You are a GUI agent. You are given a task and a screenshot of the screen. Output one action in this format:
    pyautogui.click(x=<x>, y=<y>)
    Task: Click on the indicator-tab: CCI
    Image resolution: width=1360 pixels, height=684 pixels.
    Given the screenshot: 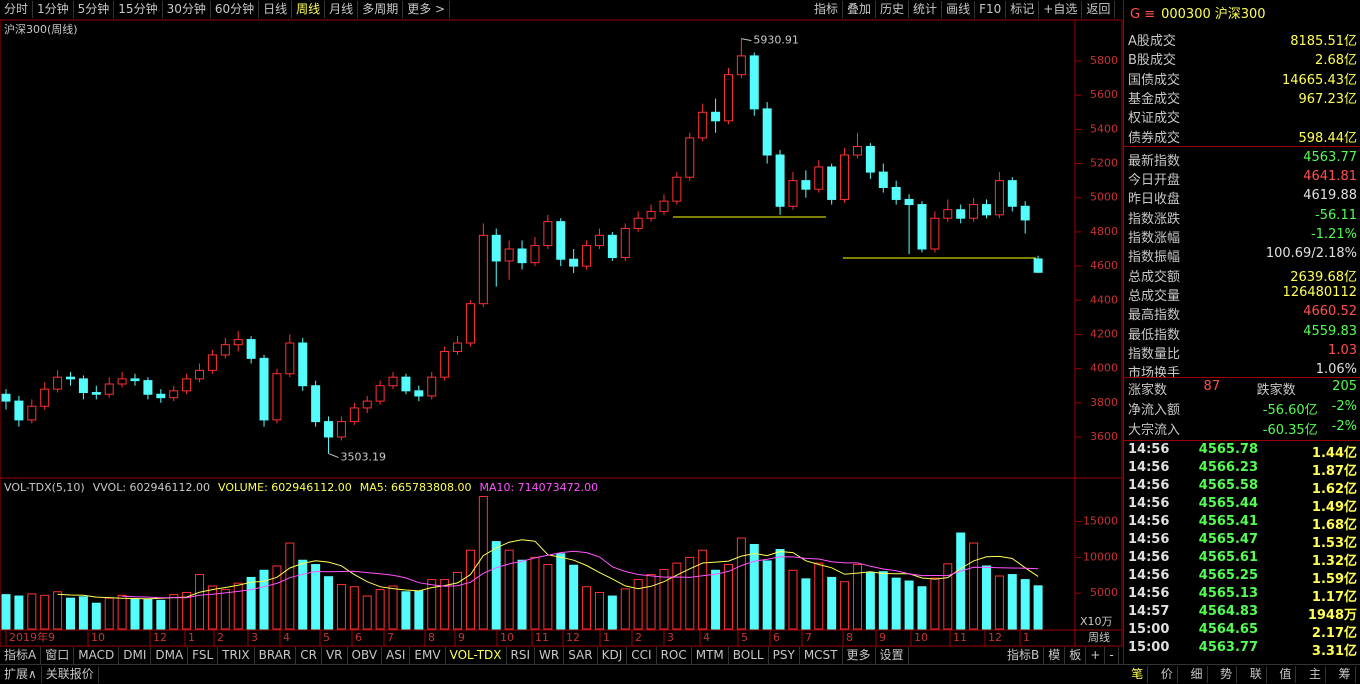 What is the action you would take?
    pyautogui.click(x=642, y=655)
    